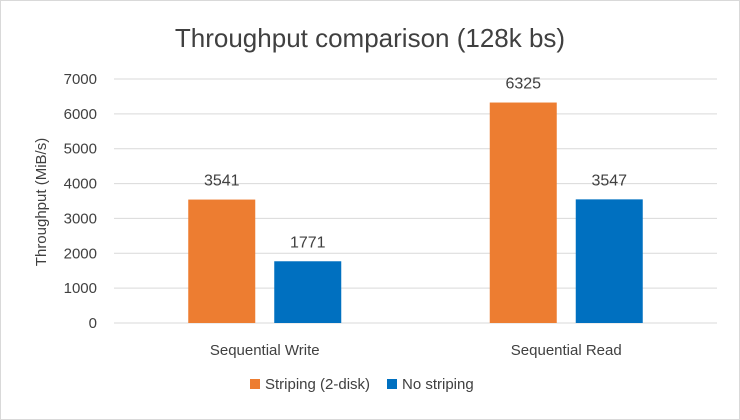 This screenshot has width=740, height=420. I want to click on x-category-label: Sequential Write, so click(265, 350).